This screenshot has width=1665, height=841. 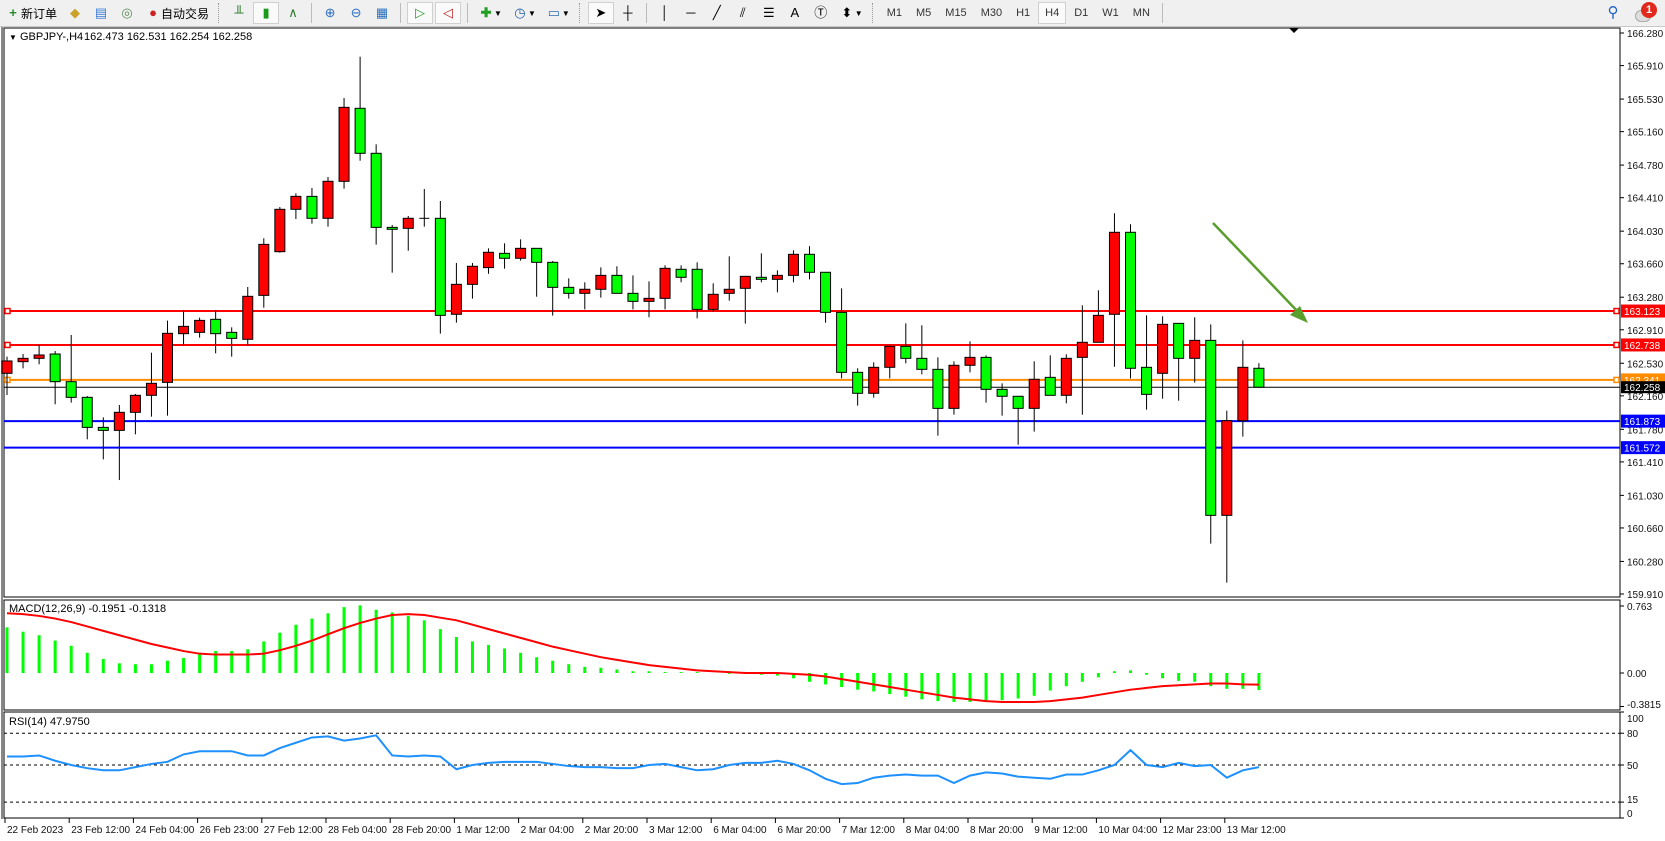 What do you see at coordinates (35, 830) in the screenshot?
I see `time-axis-label: 22 Feb 2023` at bounding box center [35, 830].